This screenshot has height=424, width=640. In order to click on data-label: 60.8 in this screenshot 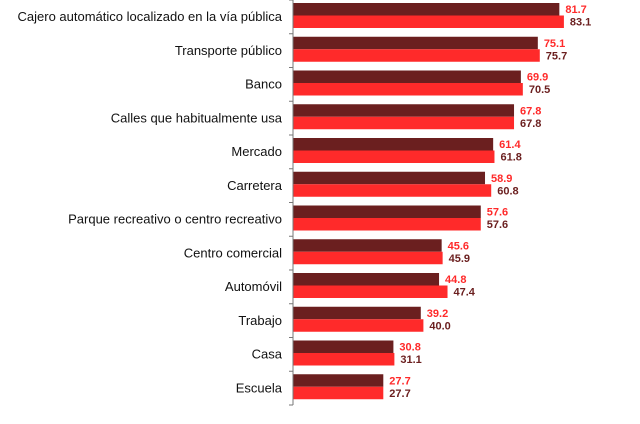, I will do `click(507, 191)`.